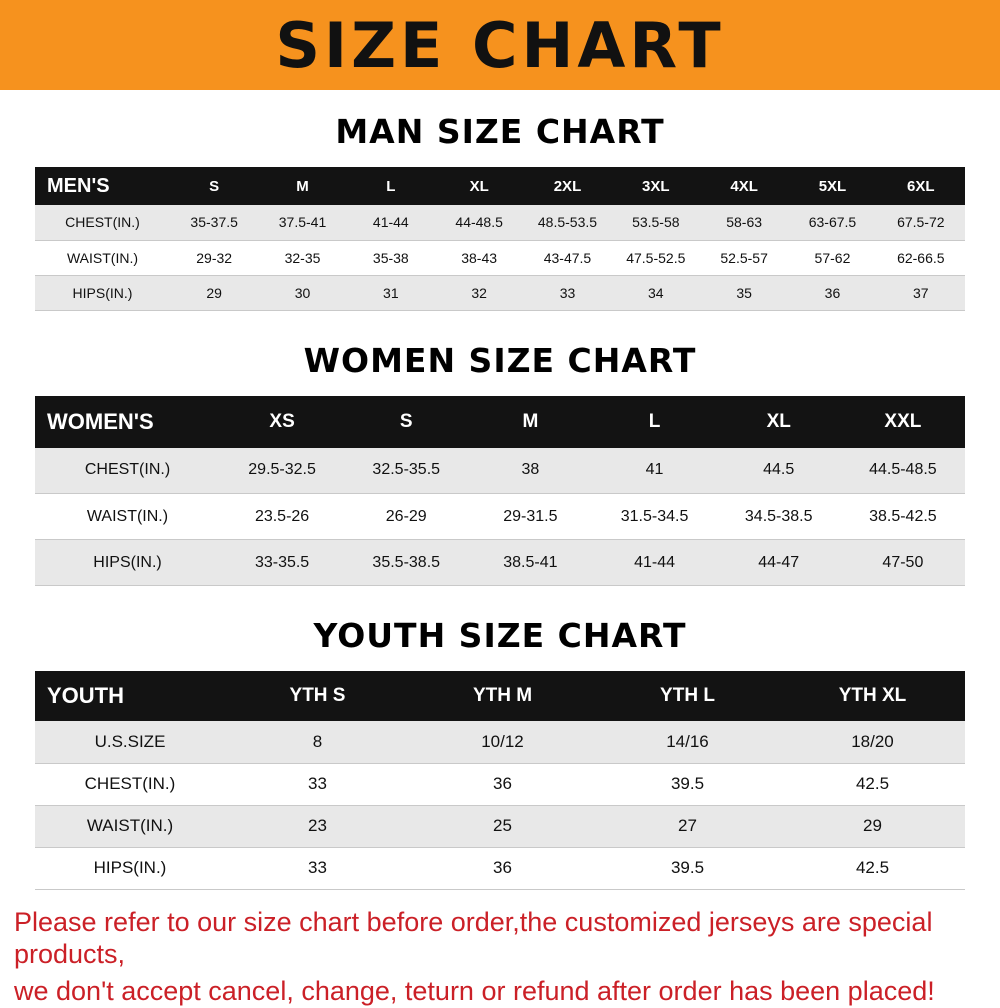  Describe the element at coordinates (903, 517) in the screenshot. I see `size-value: 38.5-42.5` at that location.